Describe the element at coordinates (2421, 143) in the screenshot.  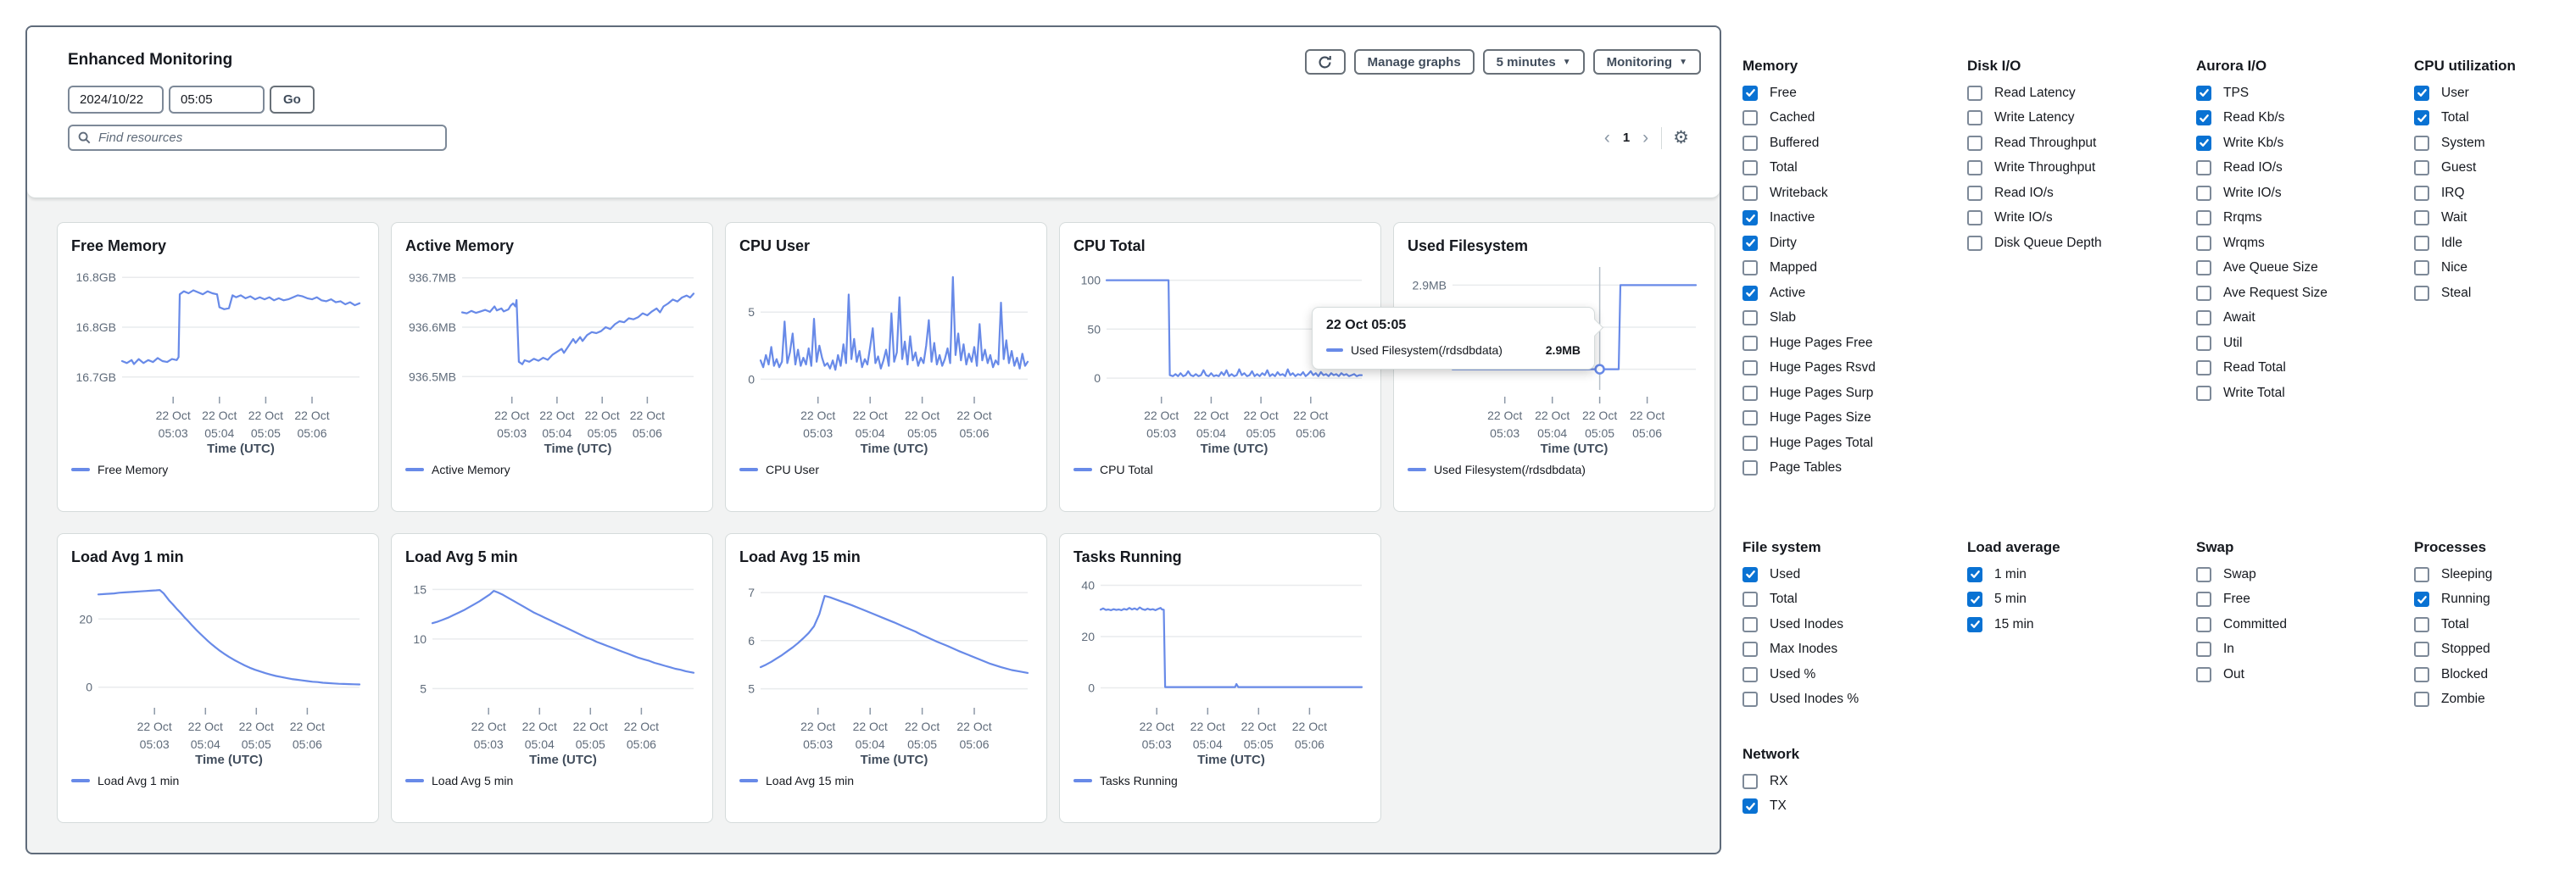
I see `checkbox-cpu-utilization-system` at that location.